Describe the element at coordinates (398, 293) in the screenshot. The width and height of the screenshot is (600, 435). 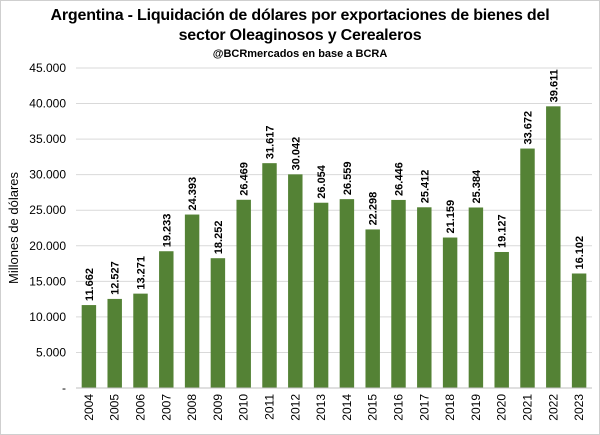
I see `bar-2016` at that location.